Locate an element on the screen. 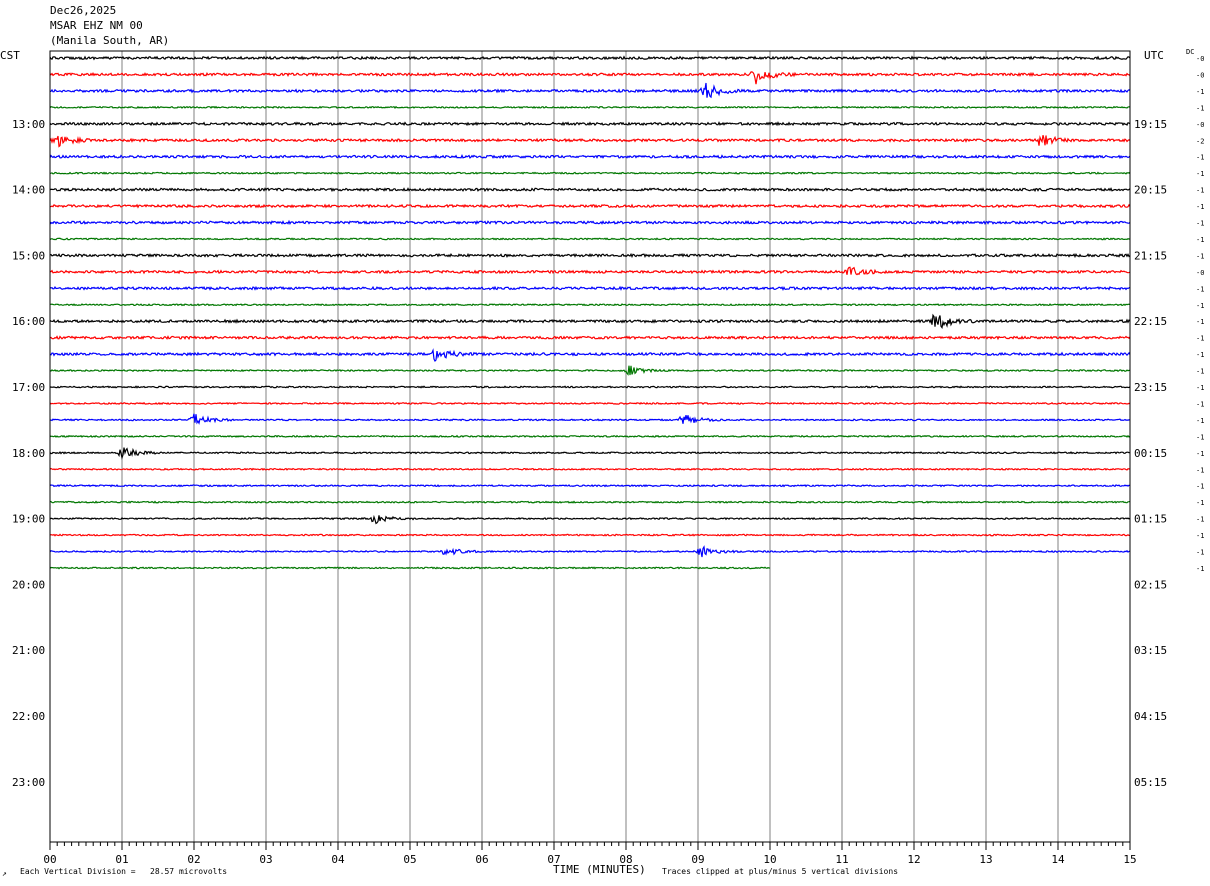 The image size is (1210, 886). cst-hour-label: 23:00 is located at coordinates (28, 782).